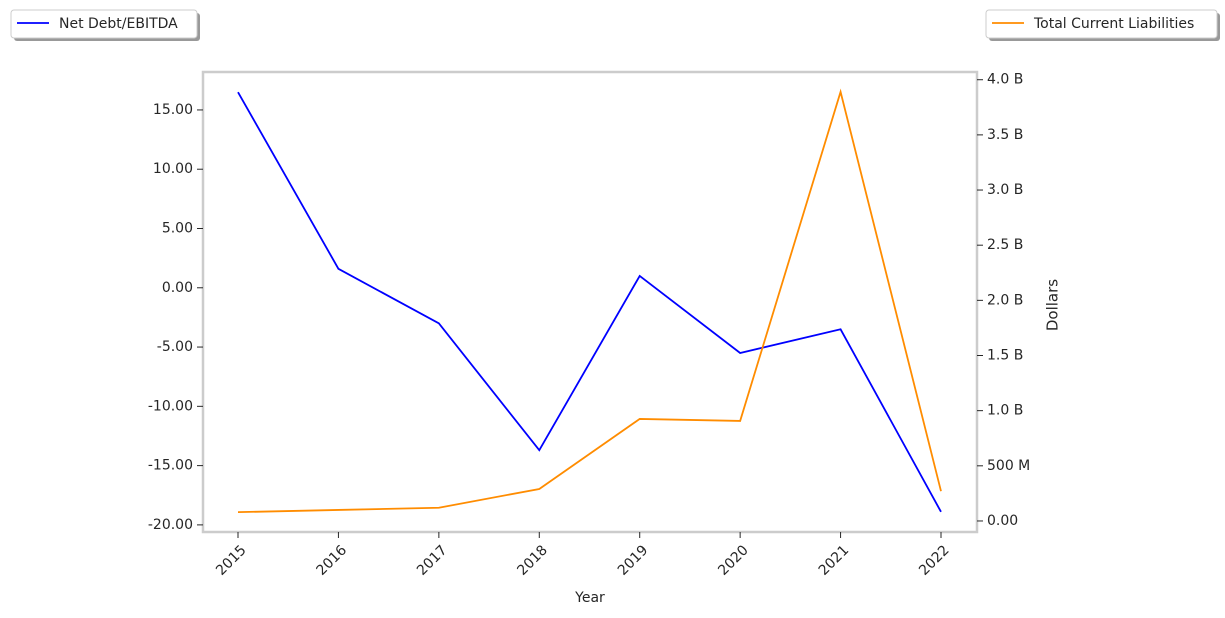 This screenshot has height=618, width=1225. I want to click on y-tick-label: 15.00, so click(173, 110).